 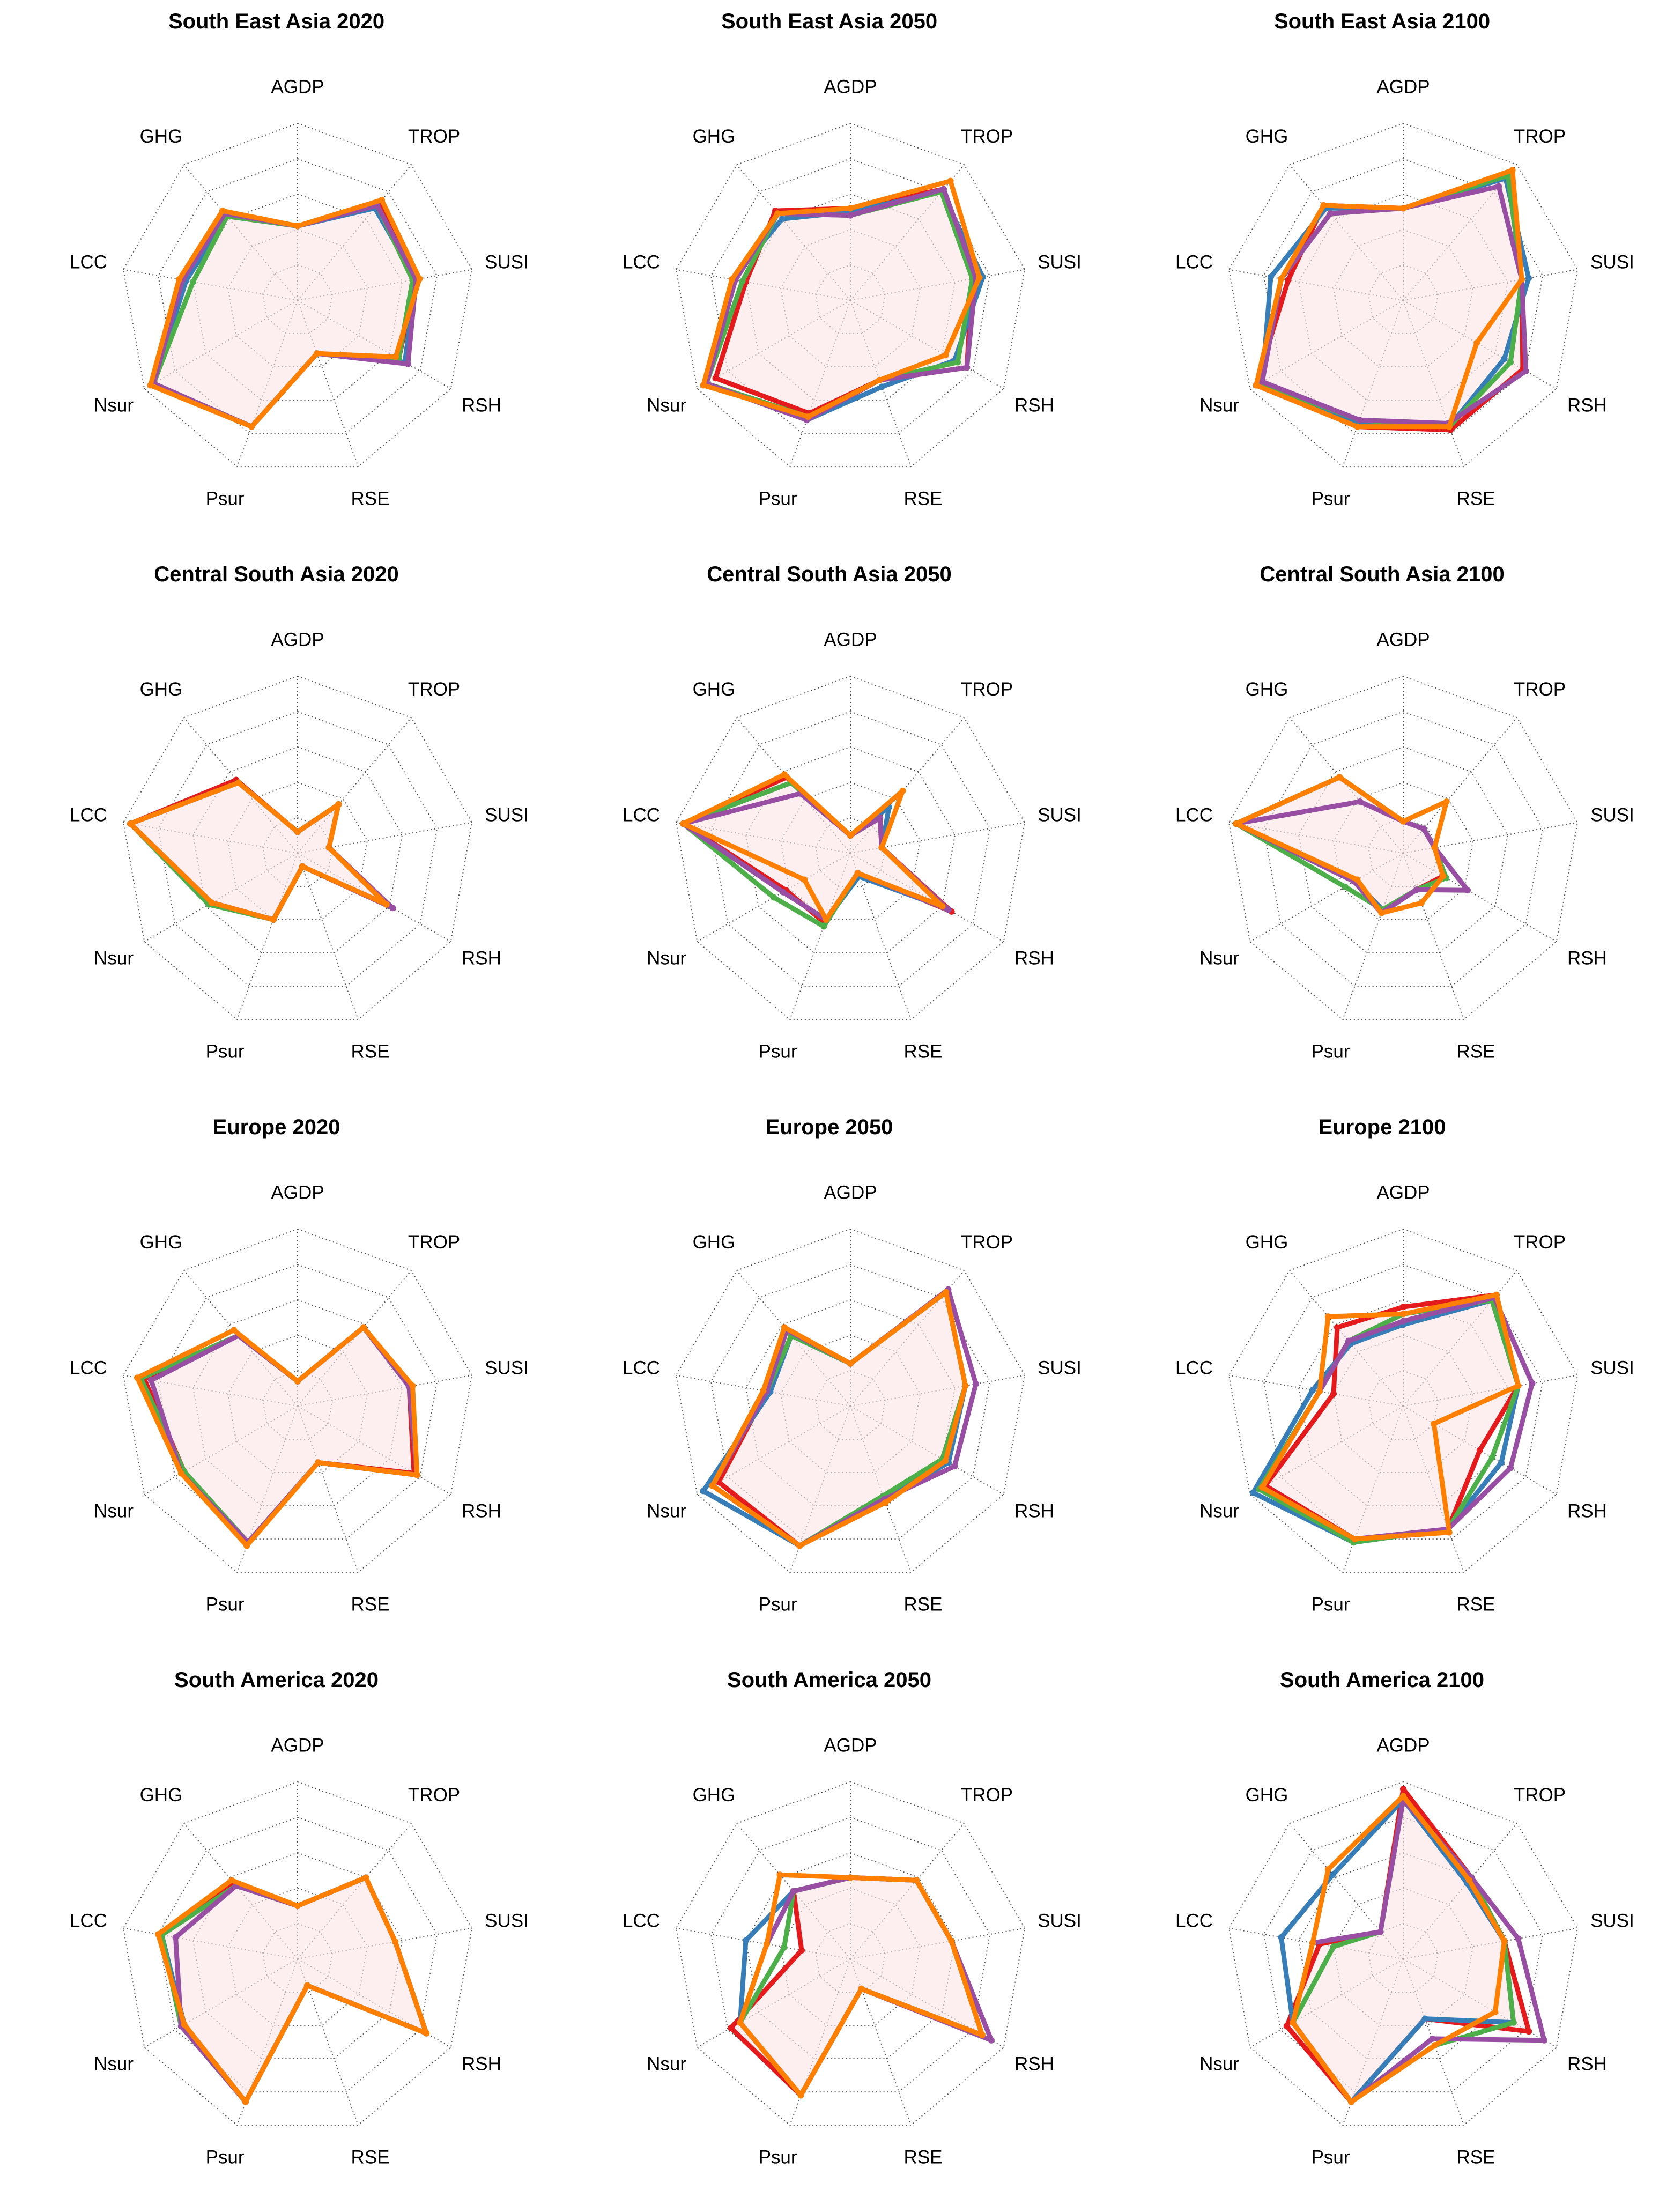 I want to click on radar-plot: AGDP TROP SUSI RSH RSE Psur Nsur LCC GHG, so click(x=852, y=1951).